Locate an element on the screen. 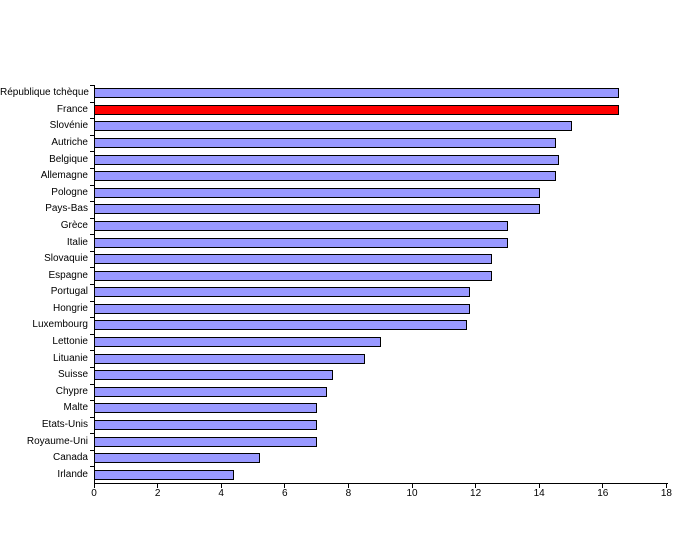 This screenshot has height=533, width=678. category-label: Pologne is located at coordinates (69, 192).